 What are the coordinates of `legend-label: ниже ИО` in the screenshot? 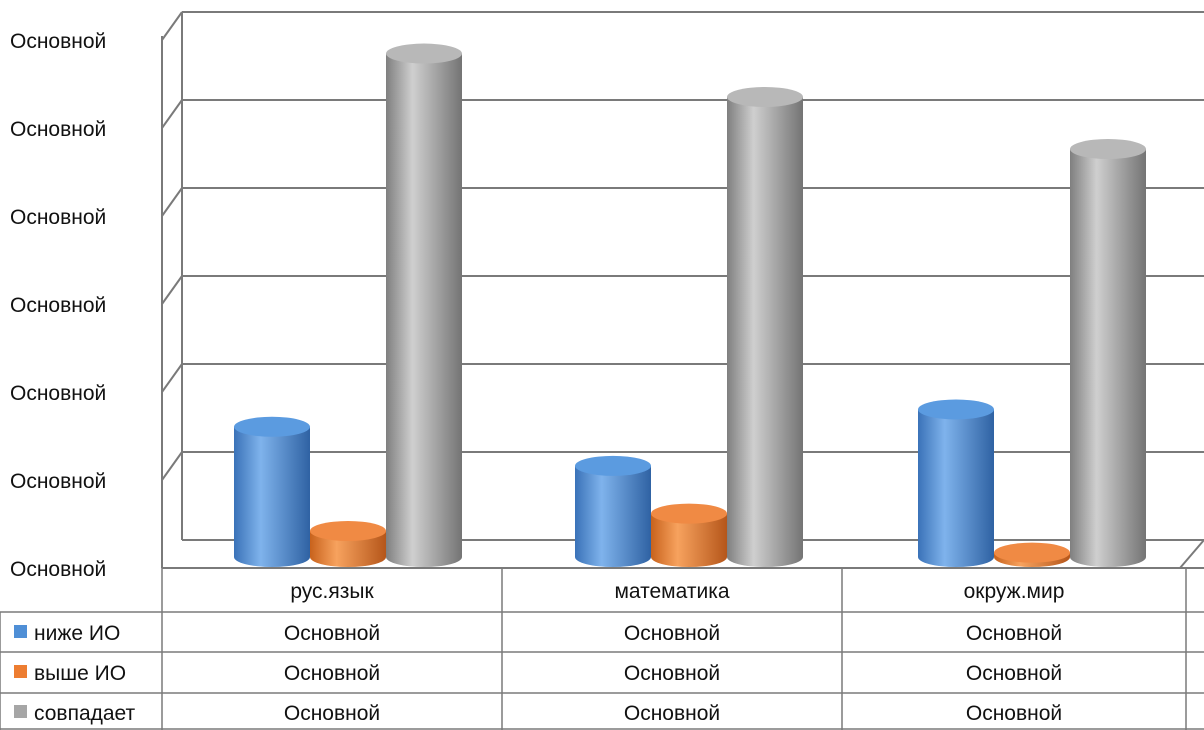 It's located at (77, 633).